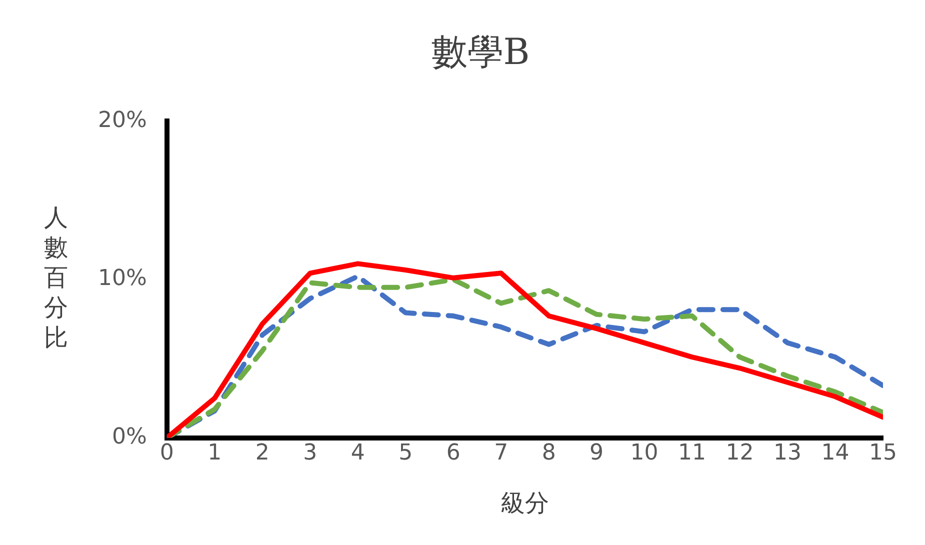 This screenshot has width=925, height=545. Describe the element at coordinates (129, 437) in the screenshot. I see `y-tick-label: 0%` at that location.